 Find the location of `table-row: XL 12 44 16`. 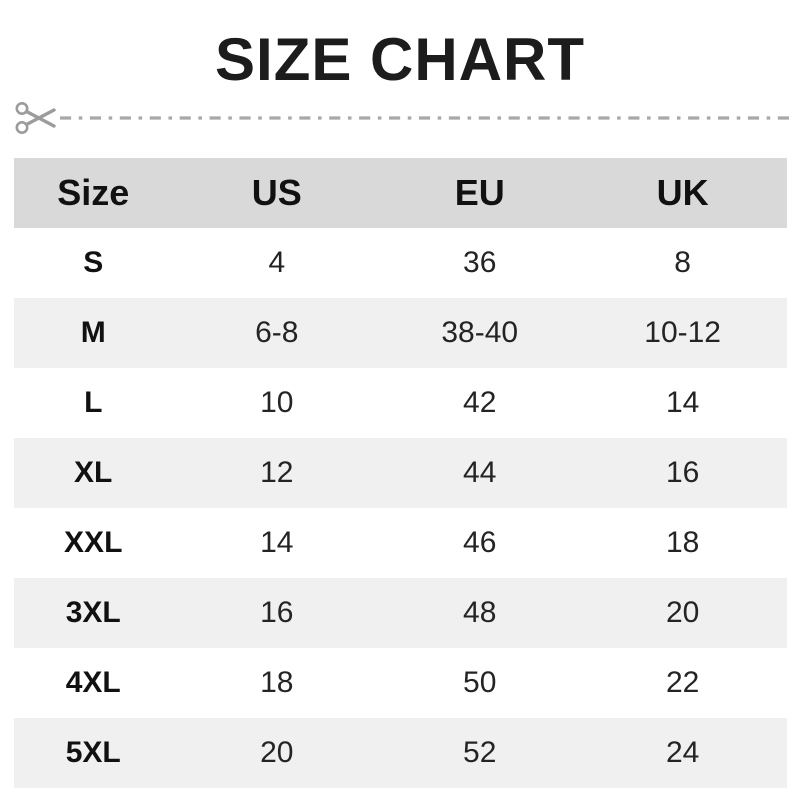

table-row: XL 12 44 16 is located at coordinates (400, 473).